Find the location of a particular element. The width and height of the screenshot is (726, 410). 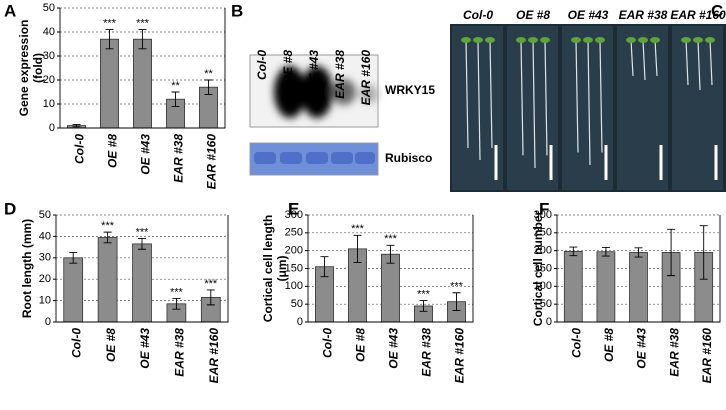

panel-label: C is located at coordinates (717, 10).